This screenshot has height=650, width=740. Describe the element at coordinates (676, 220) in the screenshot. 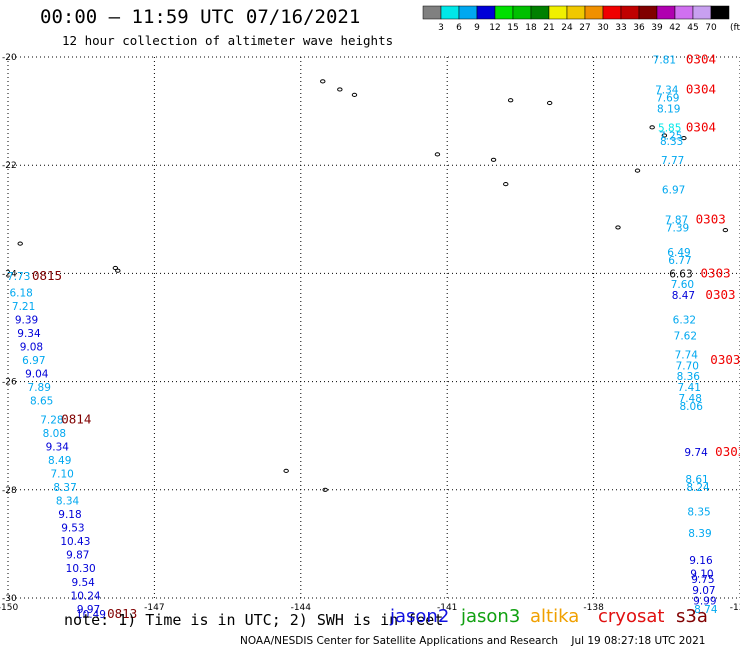

I see `swh-value: 7.87` at that location.